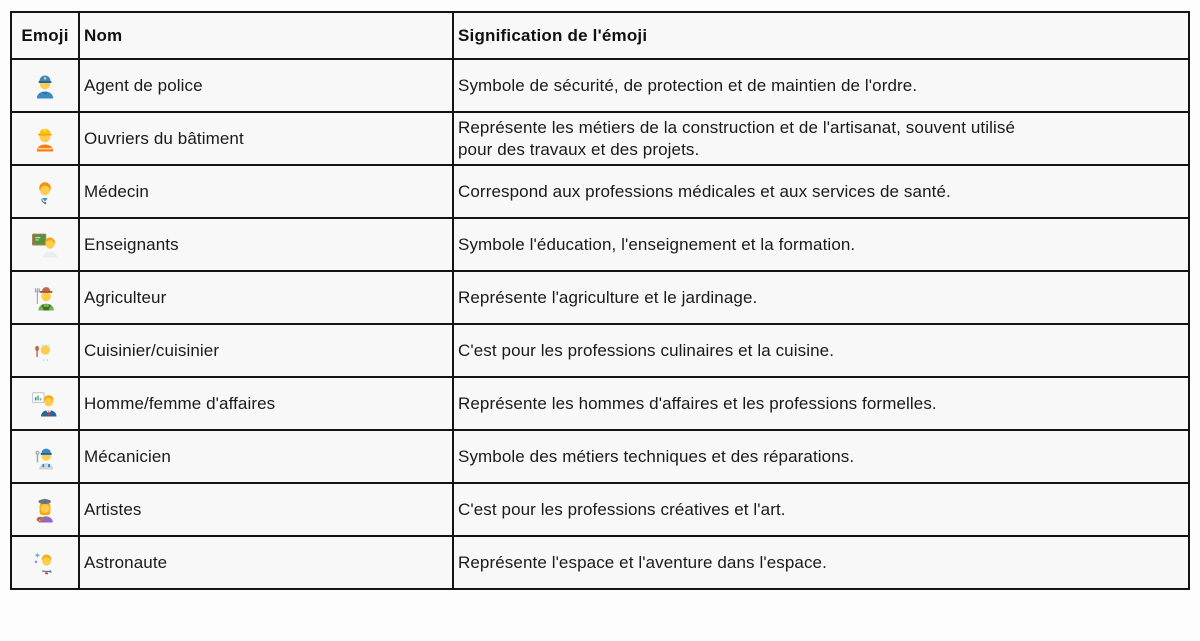  I want to click on astronaut-emoji-icon, so click(45, 563).